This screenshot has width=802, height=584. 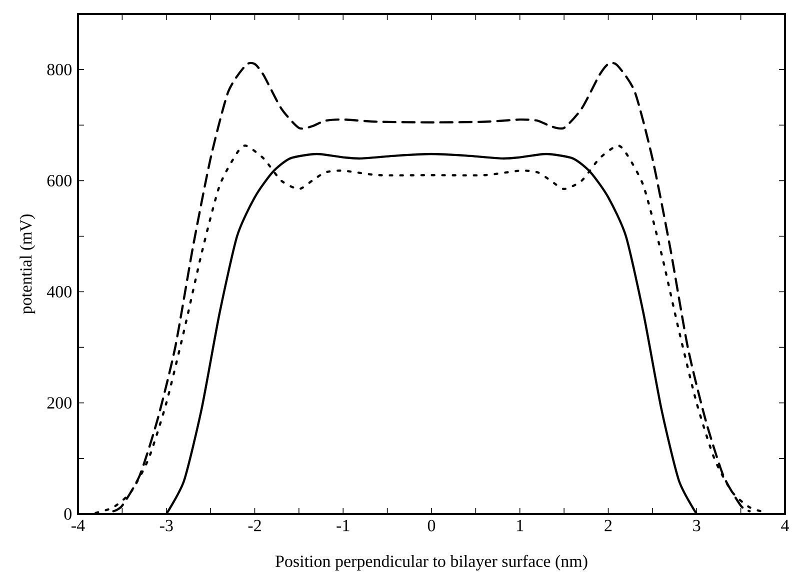 I want to click on x-tick-label: 1, so click(x=520, y=526).